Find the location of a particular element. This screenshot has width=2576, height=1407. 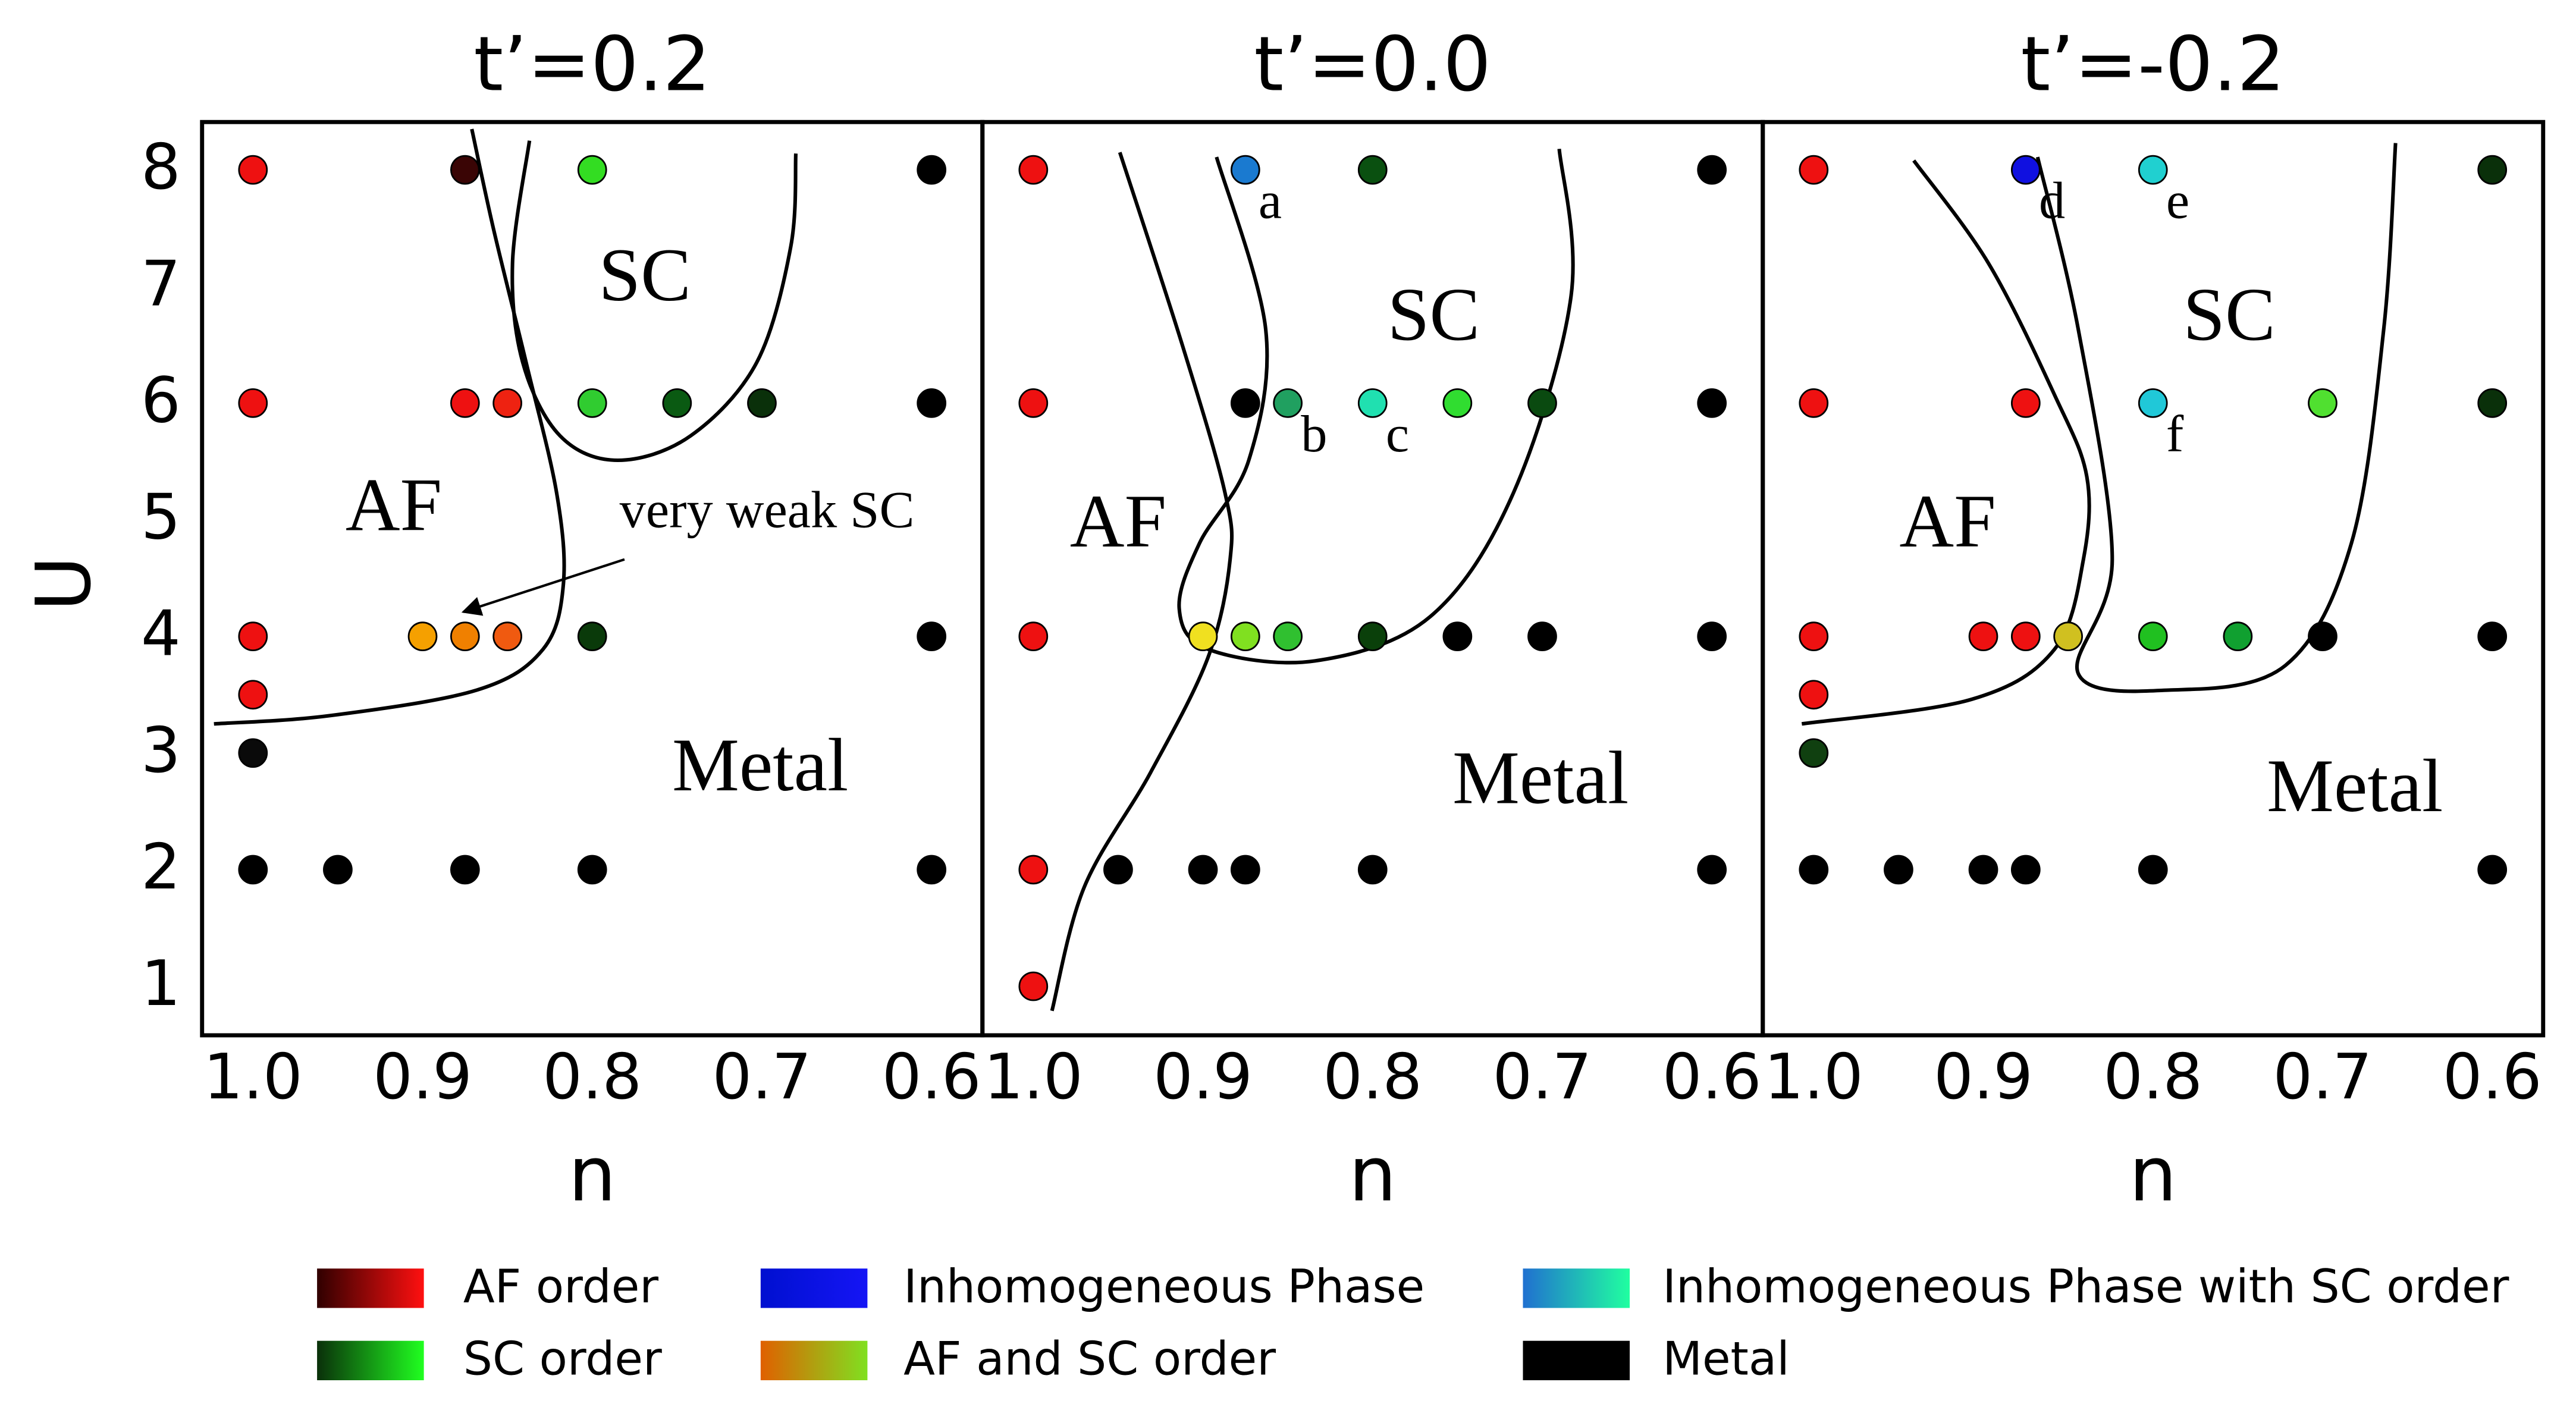

panel-title: t’=0.0 is located at coordinates (1372, 64).